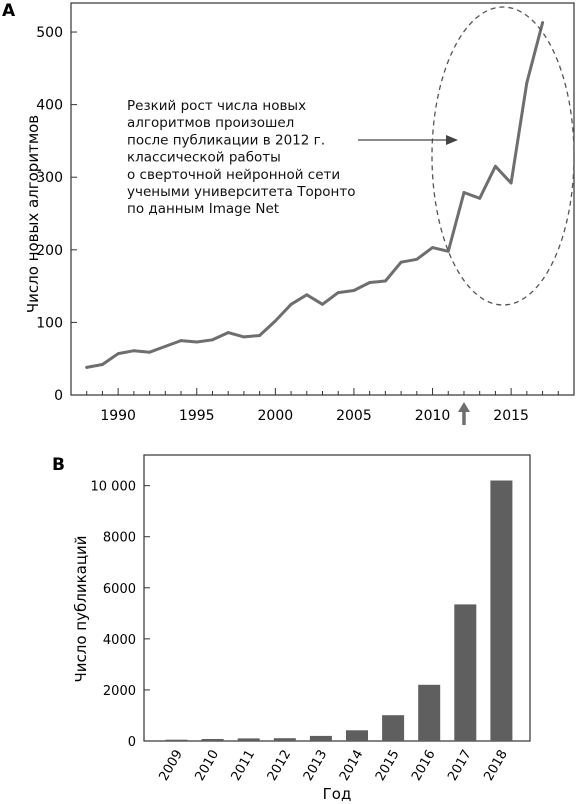 The image size is (581, 804). What do you see at coordinates (208, 766) in the screenshot?
I see `panel-b-x-tick-label: 2010` at bounding box center [208, 766].